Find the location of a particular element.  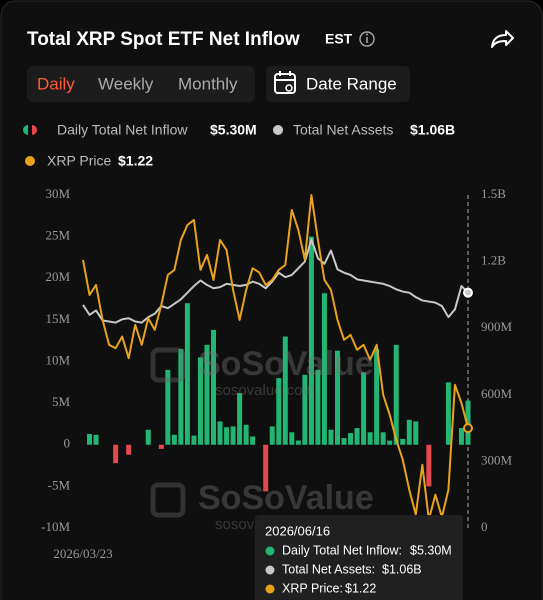

tooltip-date: 2026/06/16 is located at coordinates (297, 530).